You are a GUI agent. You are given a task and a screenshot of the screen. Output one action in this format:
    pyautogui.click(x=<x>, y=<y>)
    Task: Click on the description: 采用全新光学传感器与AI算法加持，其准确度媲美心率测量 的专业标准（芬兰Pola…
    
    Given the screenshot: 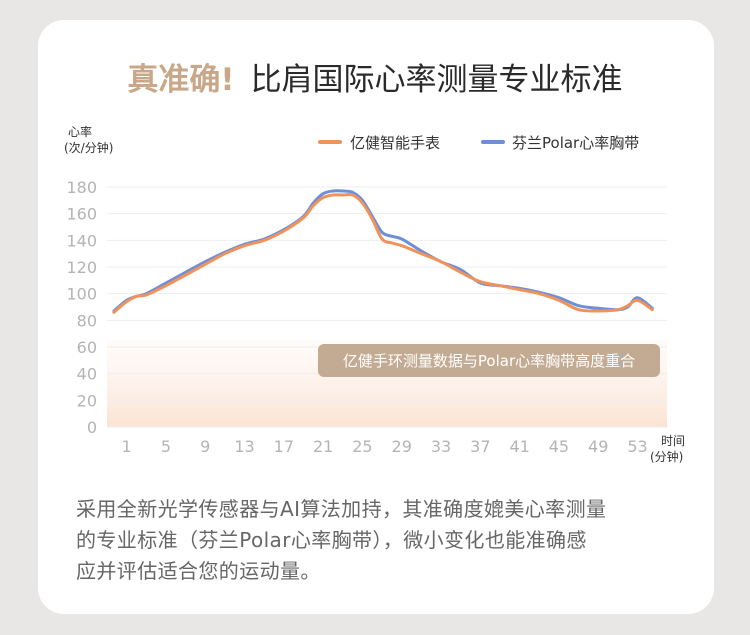 What is the action you would take?
    pyautogui.click(x=386, y=540)
    